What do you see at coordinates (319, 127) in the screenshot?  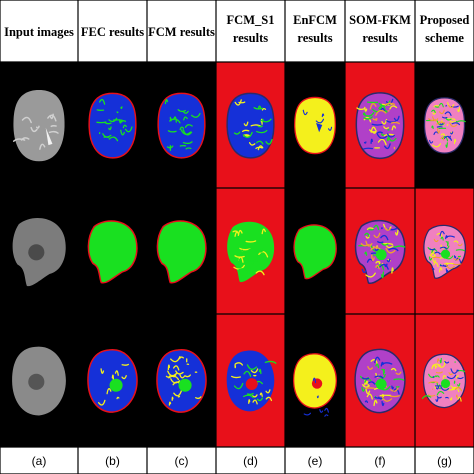 I see `ventricle-region` at bounding box center [319, 127].